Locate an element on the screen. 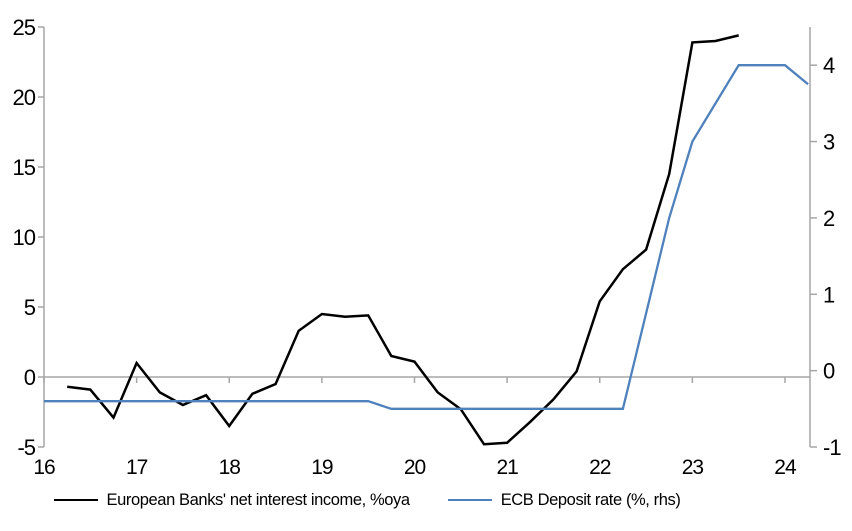 The width and height of the screenshot is (852, 531). left-axis-tick-label: 10 is located at coordinates (24, 237).